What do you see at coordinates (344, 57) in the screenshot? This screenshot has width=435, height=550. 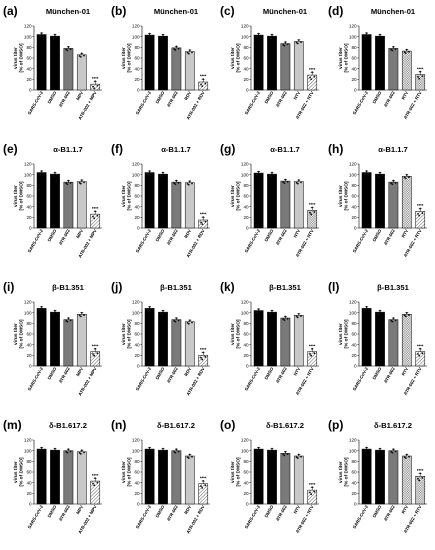 I see `y-axis-label: virus titer[% of DMSO]` at bounding box center [344, 57].